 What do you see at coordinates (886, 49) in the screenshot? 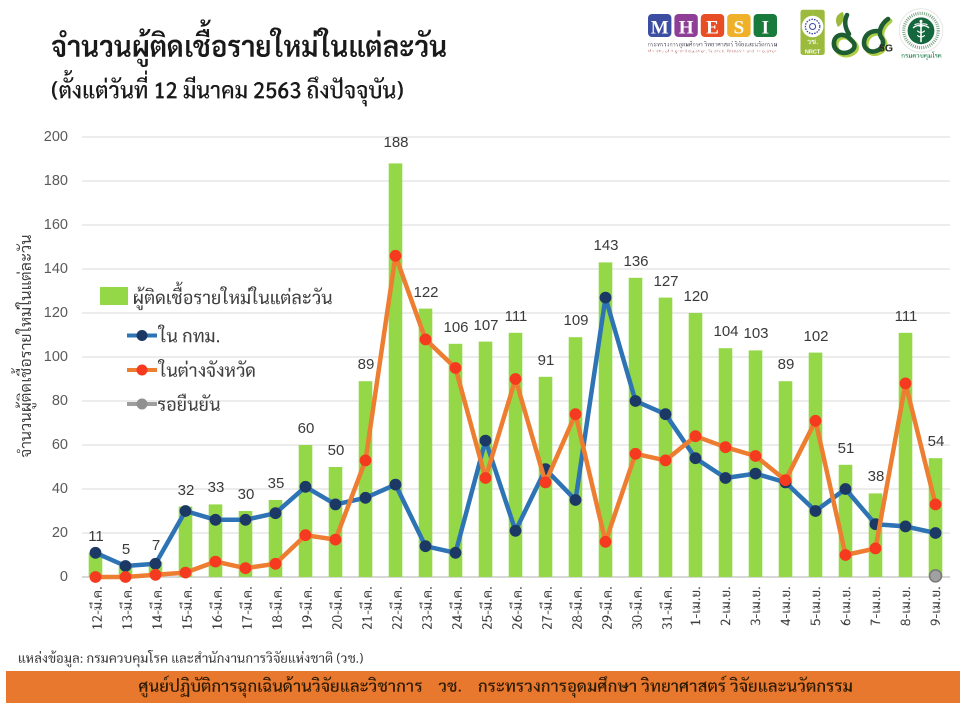
I see `svg-text: 5G` at bounding box center [886, 49].